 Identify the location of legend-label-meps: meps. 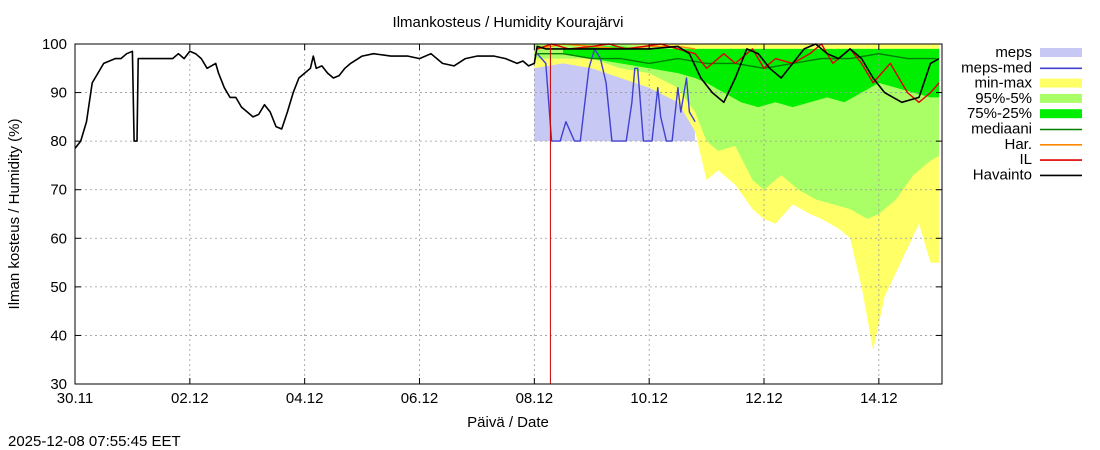
(1013, 52).